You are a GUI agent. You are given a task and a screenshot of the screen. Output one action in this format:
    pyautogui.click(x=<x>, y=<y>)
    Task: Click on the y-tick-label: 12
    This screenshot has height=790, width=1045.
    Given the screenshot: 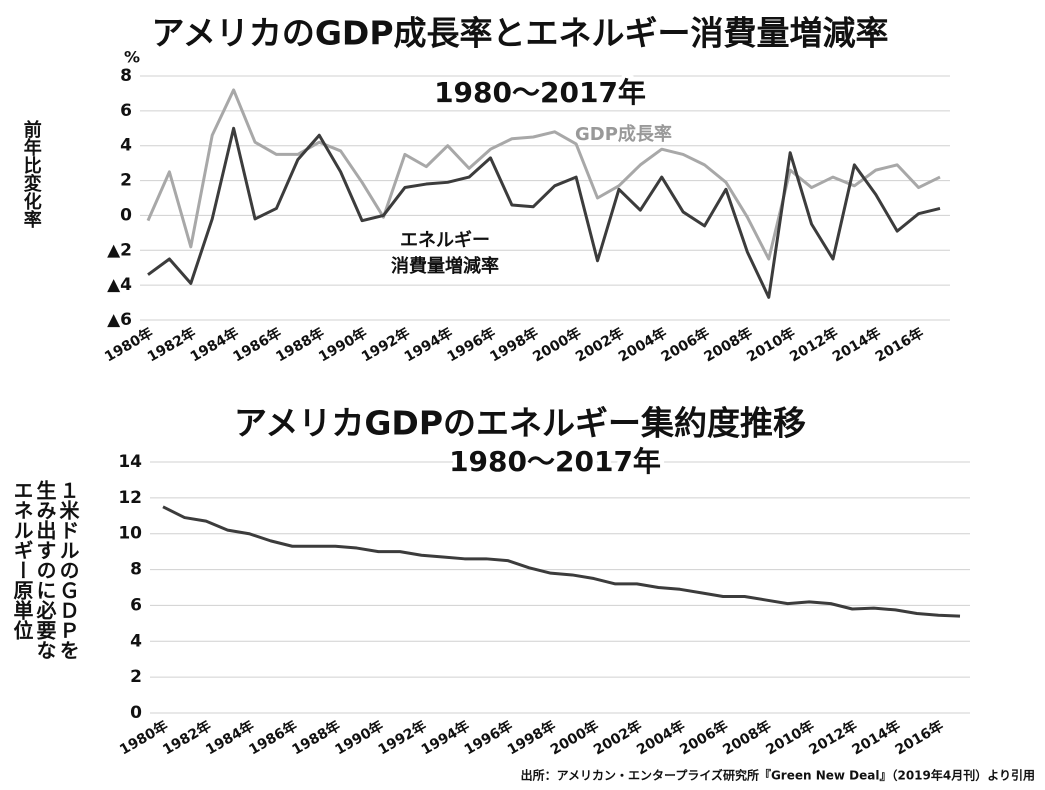 What is the action you would take?
    pyautogui.click(x=130, y=498)
    